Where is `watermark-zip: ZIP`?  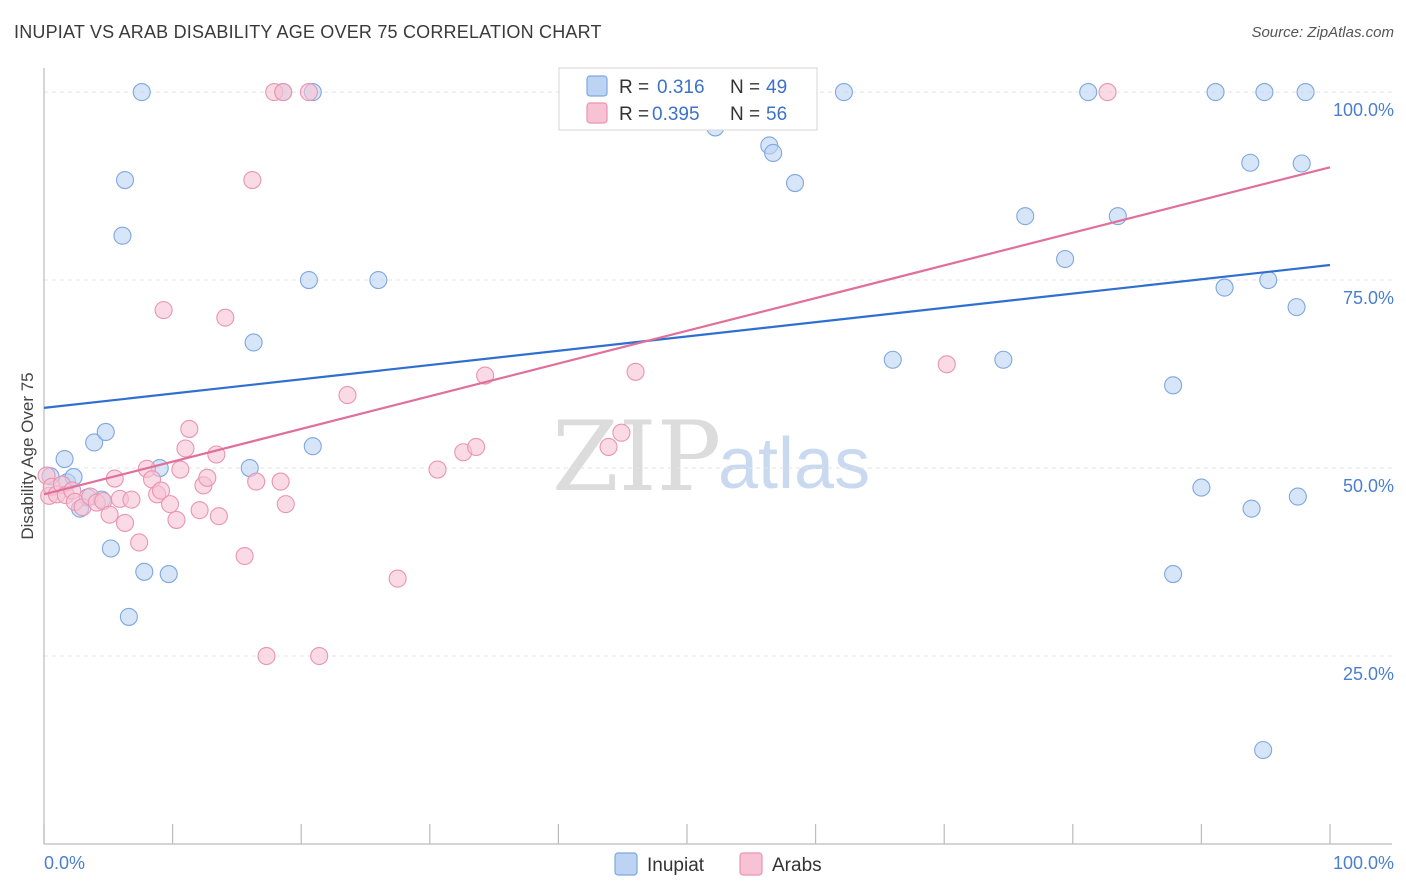 watermark-zip: ZIP is located at coordinates (636, 457).